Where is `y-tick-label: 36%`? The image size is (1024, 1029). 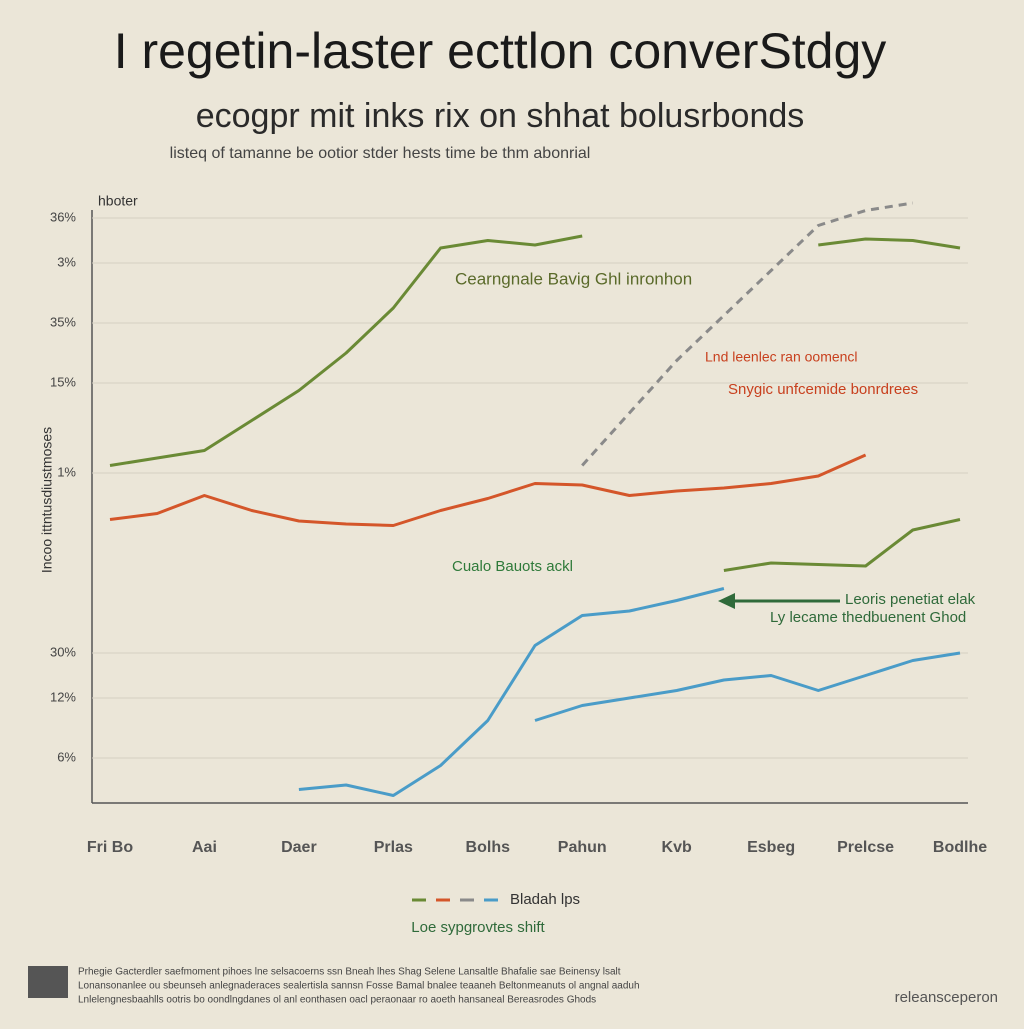 y-tick-label: 36% is located at coordinates (63, 216).